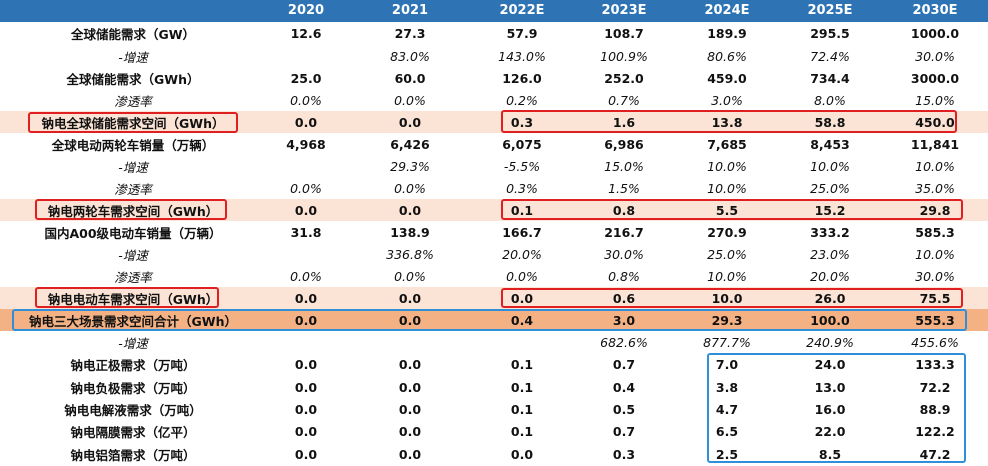 The height and width of the screenshot is (466, 988). I want to click on table-cell: 7.0, so click(727, 364).